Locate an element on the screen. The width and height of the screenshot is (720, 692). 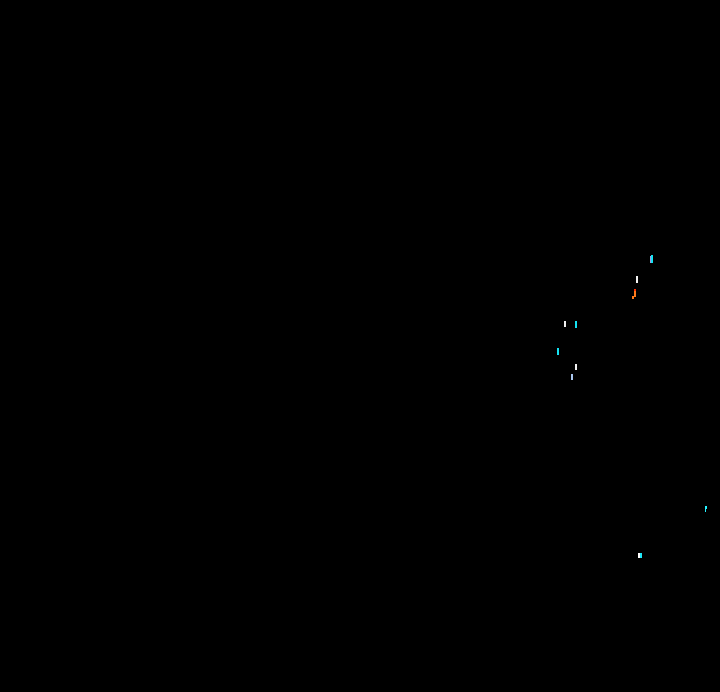
speck-pale-blue-bar-part is located at coordinates (572, 377).